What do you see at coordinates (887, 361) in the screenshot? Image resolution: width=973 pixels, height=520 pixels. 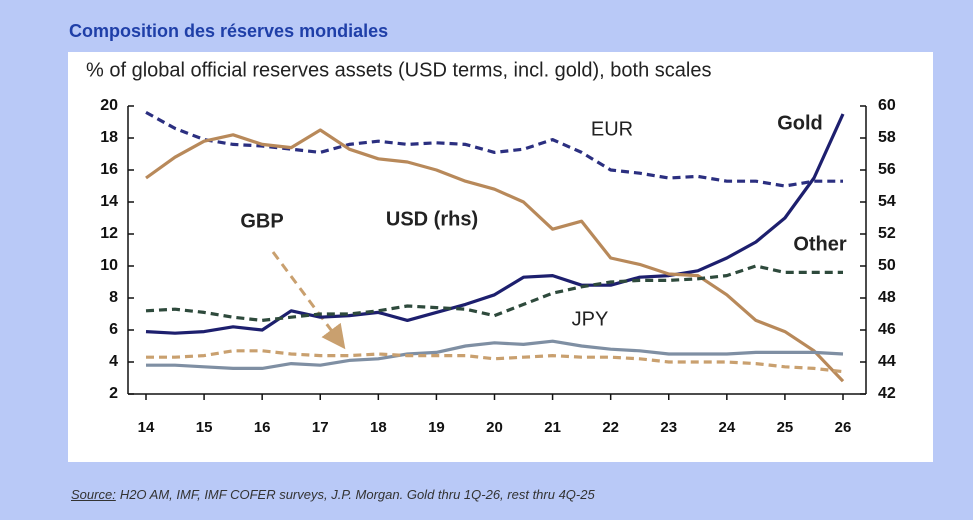 I see `y2-tick-label: 44` at bounding box center [887, 361].